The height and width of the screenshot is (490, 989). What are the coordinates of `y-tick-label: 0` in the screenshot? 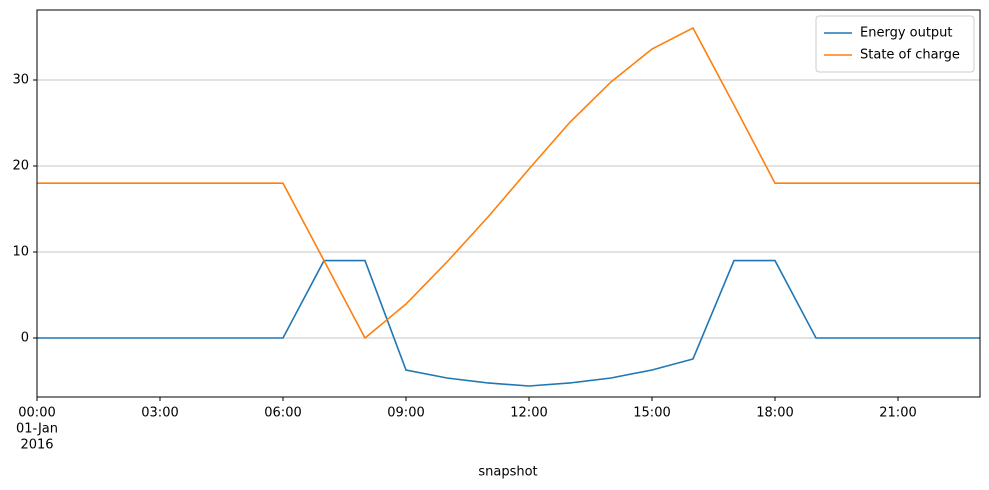 It's located at (25, 338).